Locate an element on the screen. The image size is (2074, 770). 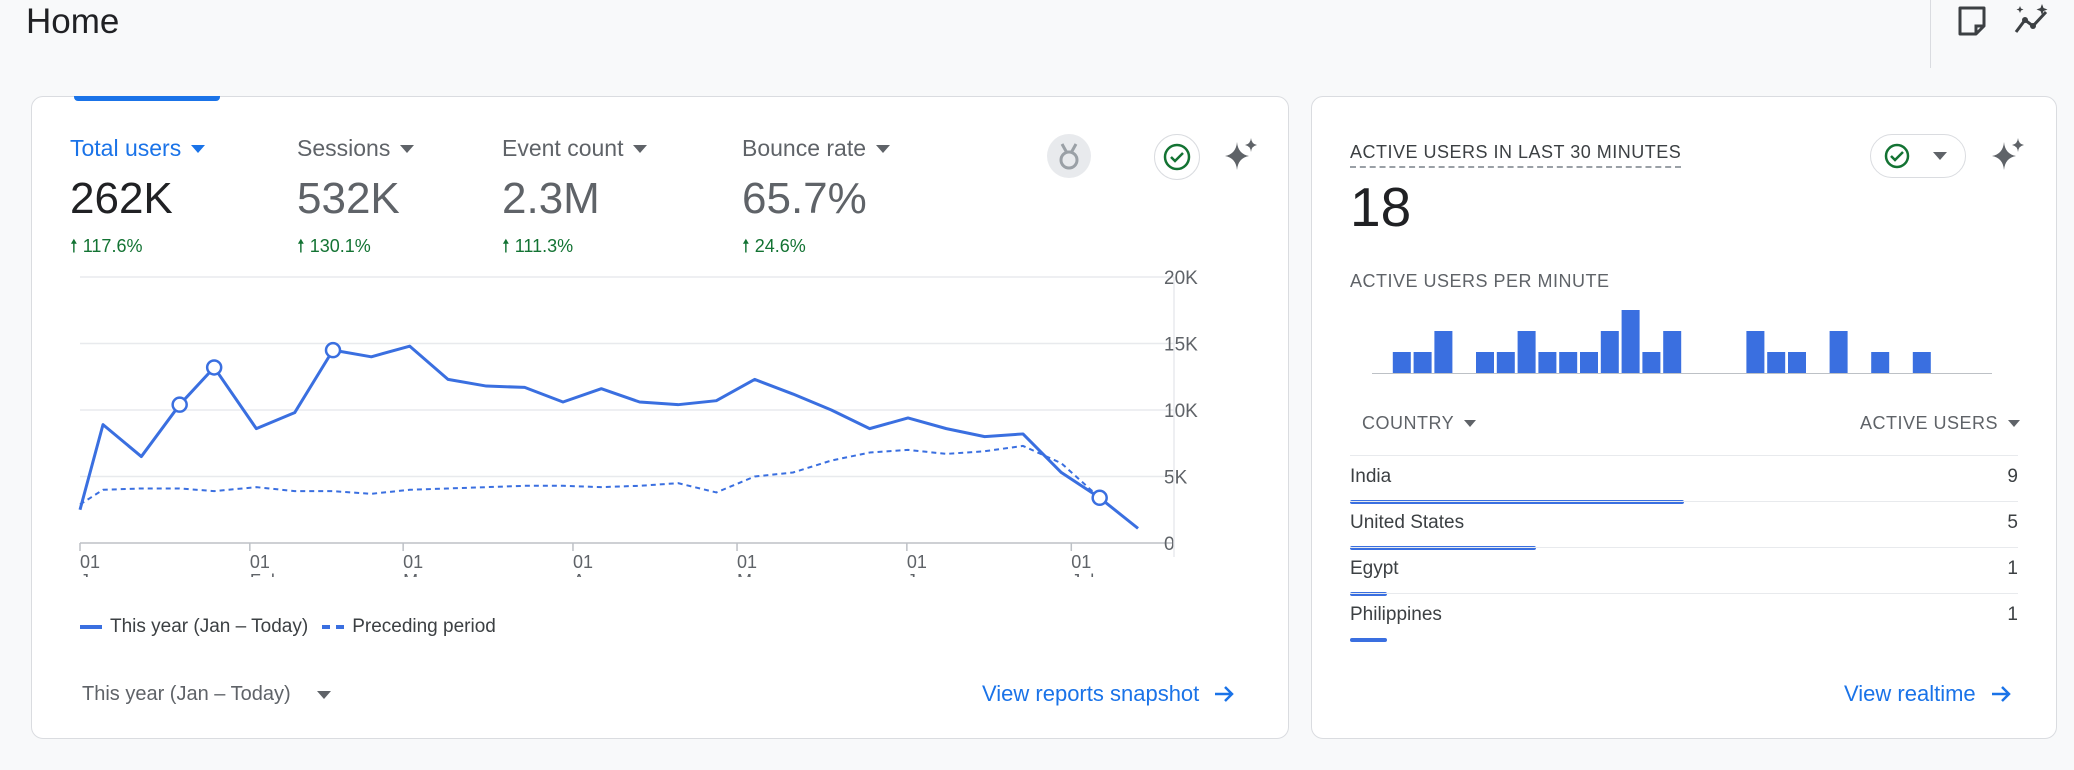
y-tick-label: 0 is located at coordinates (1169, 544).